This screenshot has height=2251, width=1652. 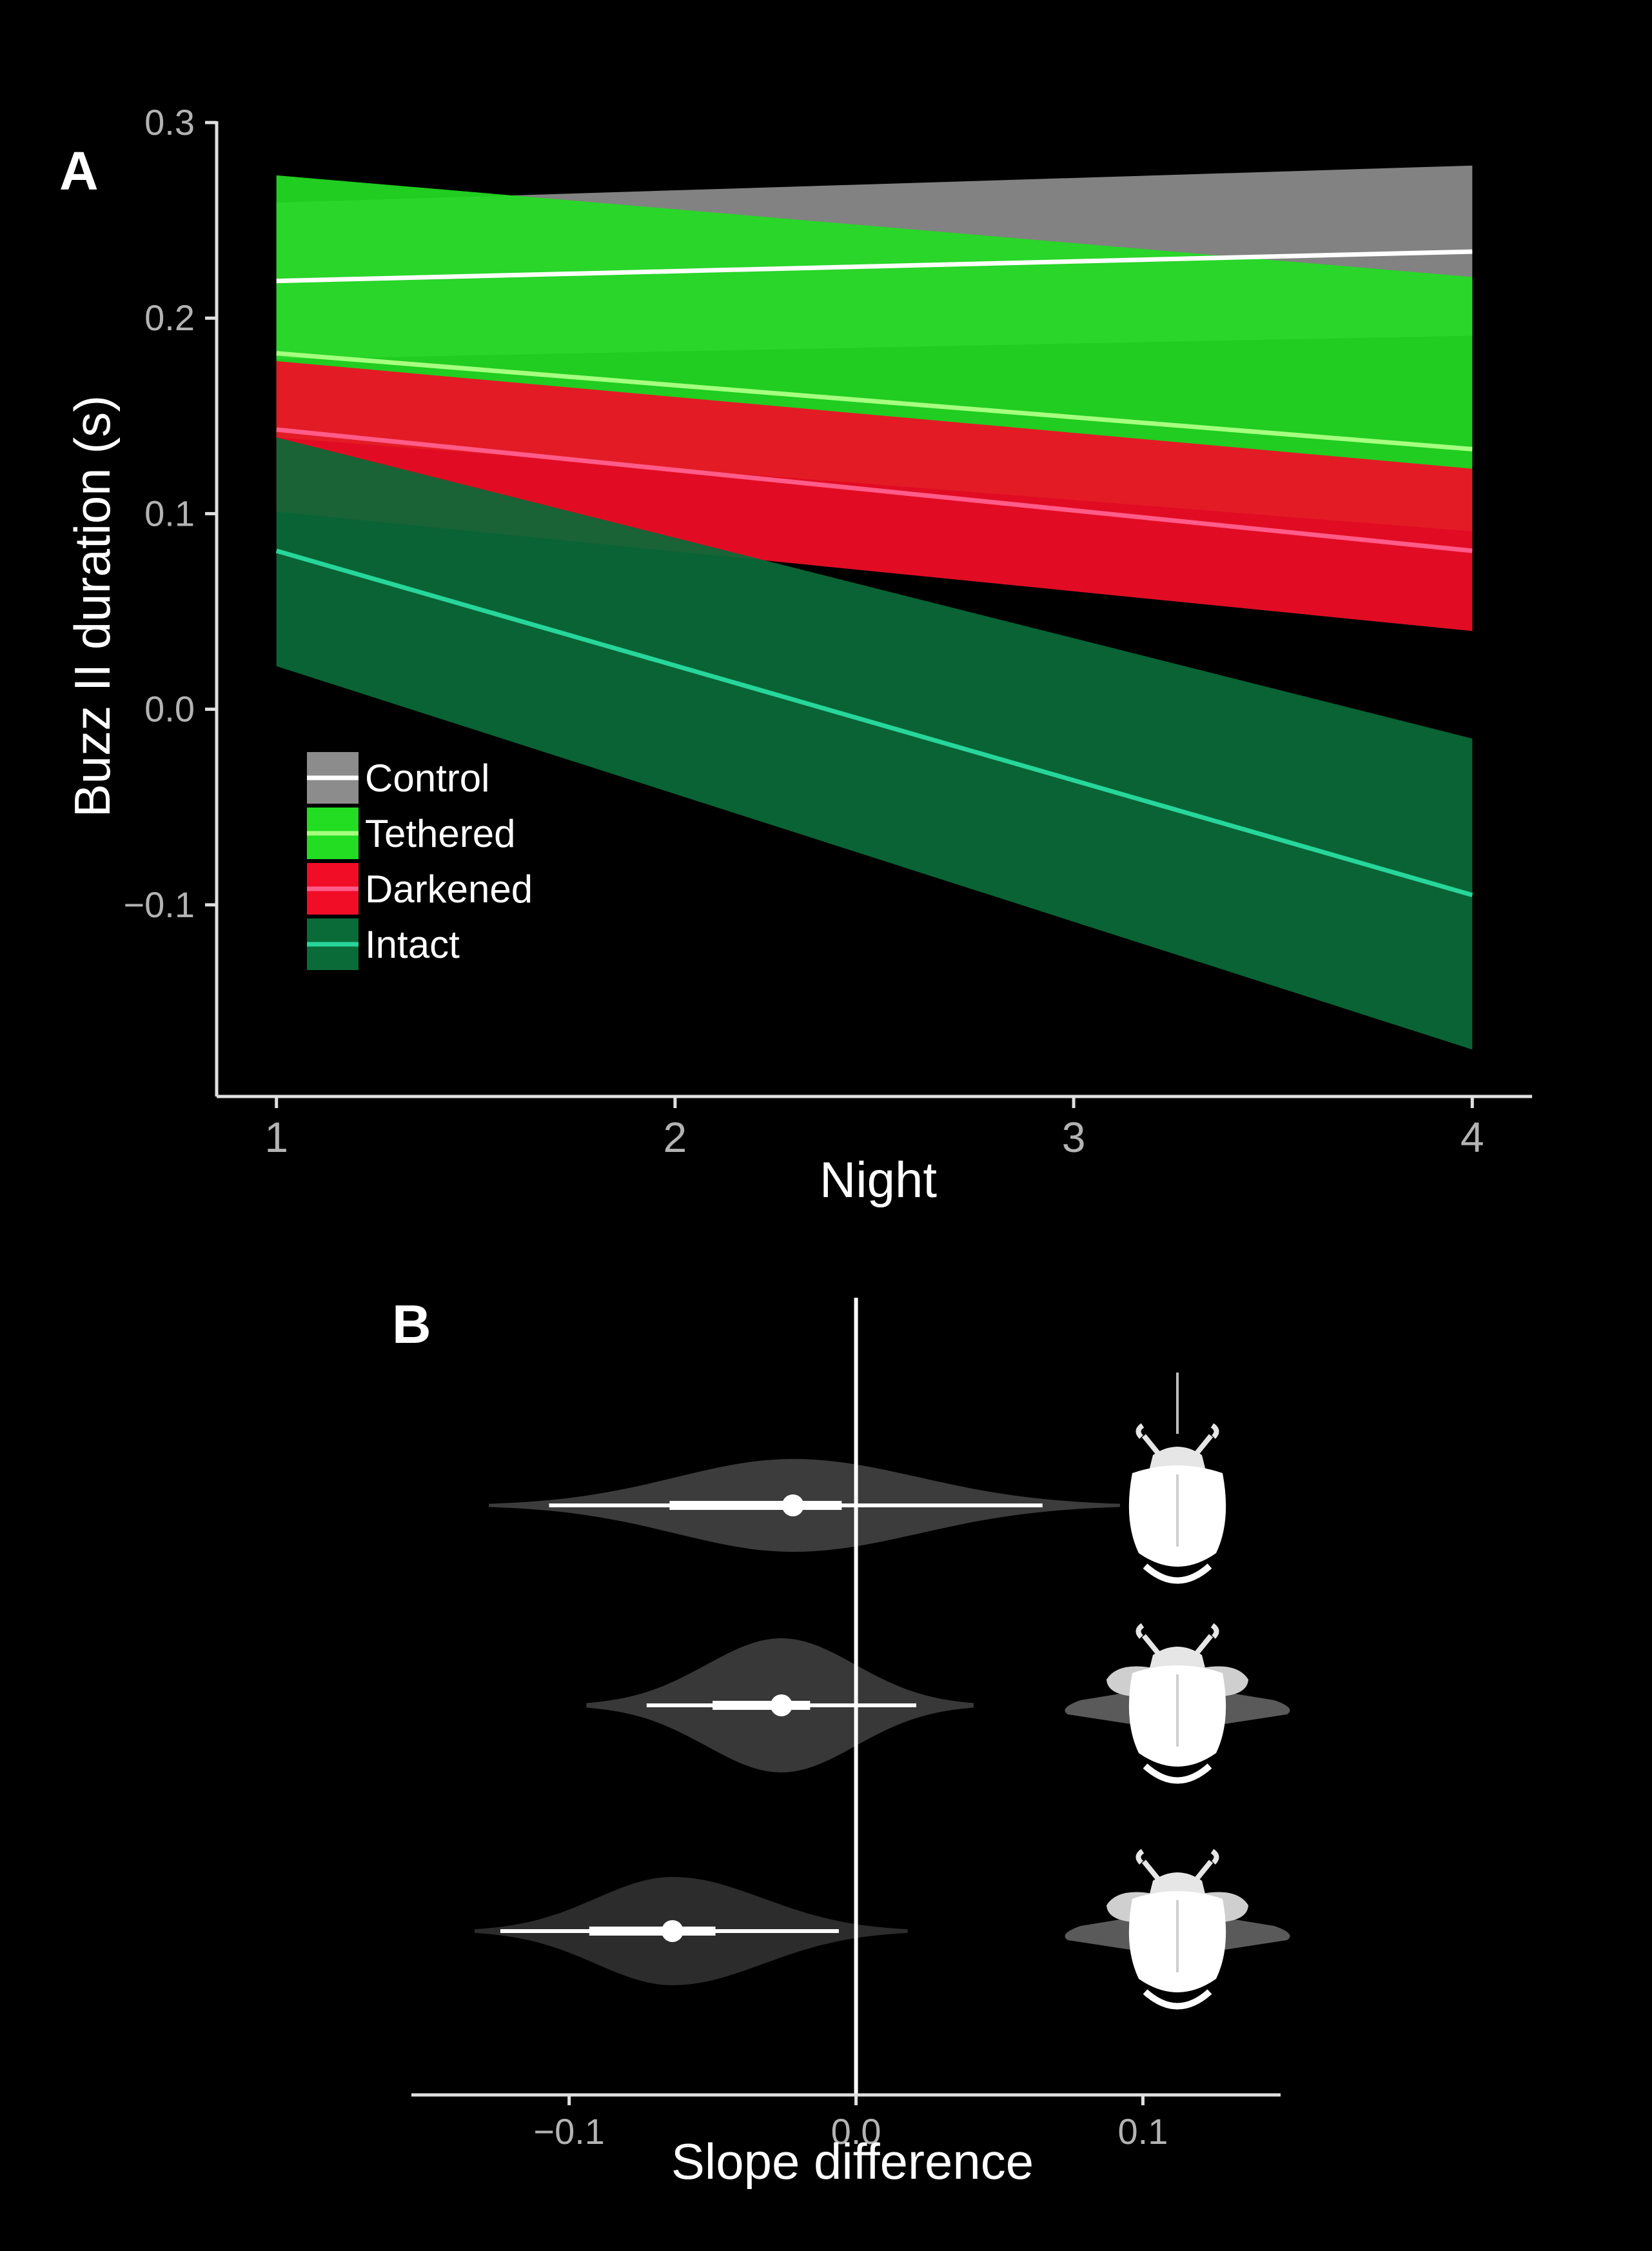 I want to click on x-ticks-b: −0.1 0.0 0.1, so click(x=851, y=2123).